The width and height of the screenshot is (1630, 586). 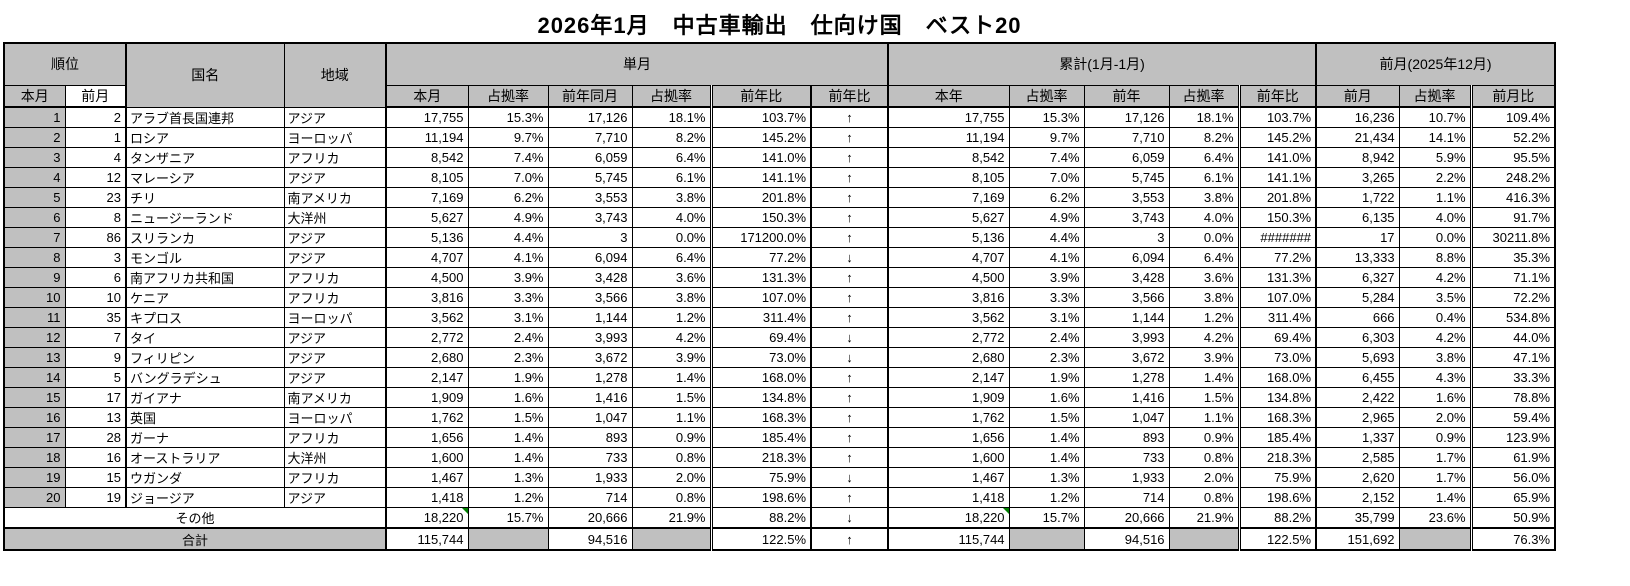 I want to click on cell-monthly-share: 3.3%, so click(x=508, y=297).